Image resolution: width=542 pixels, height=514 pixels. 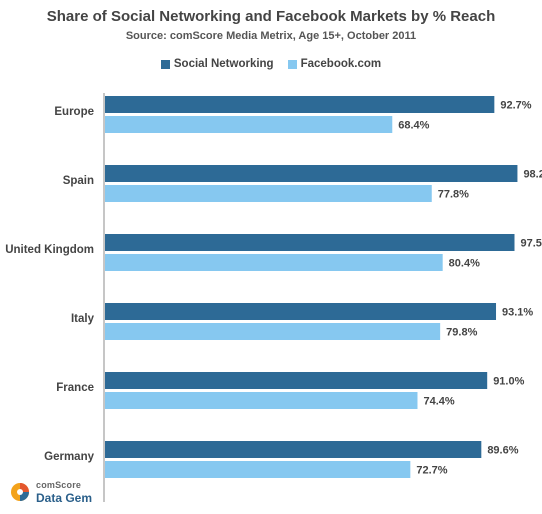 I want to click on category-label-europe: Europe, so click(x=74, y=112).